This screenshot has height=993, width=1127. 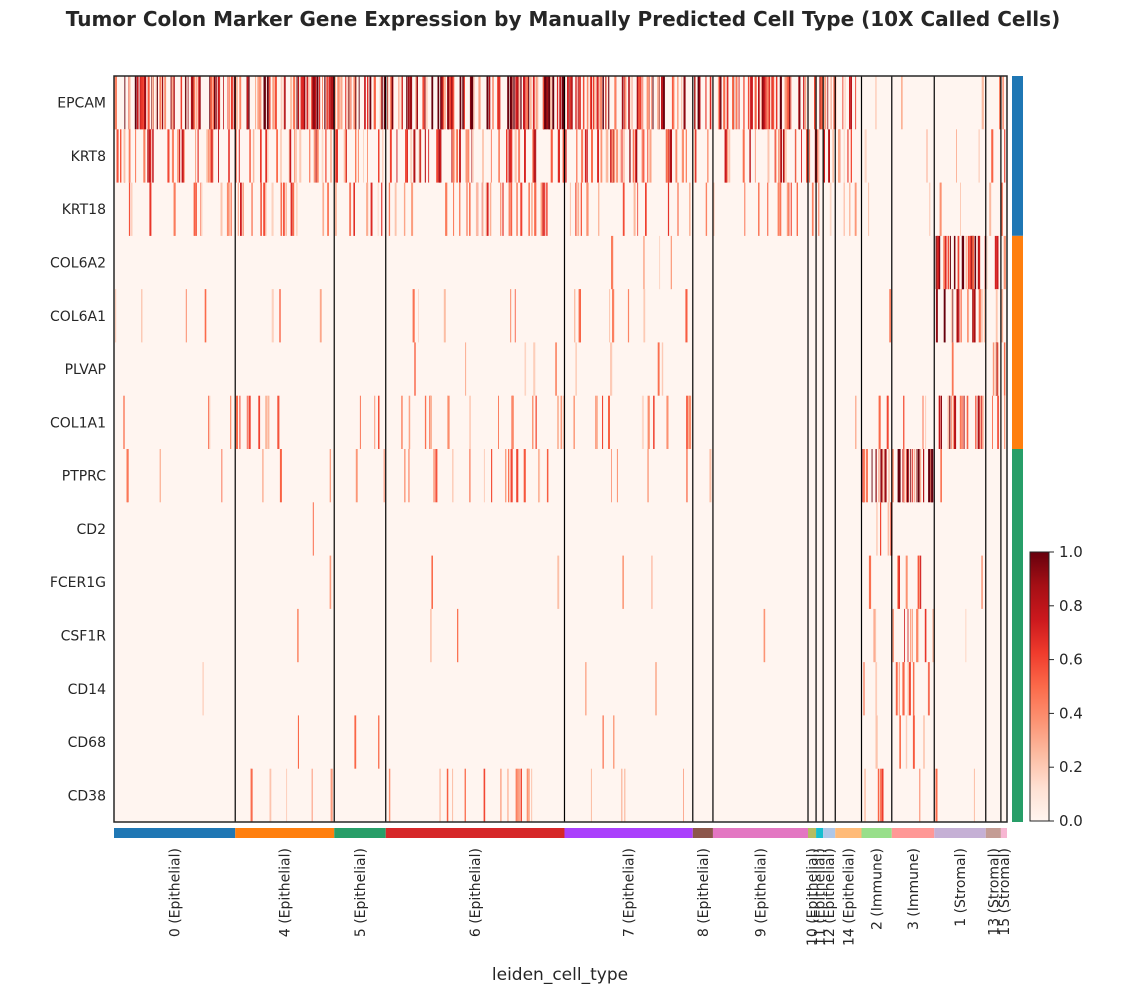 I want to click on gene-label: FCER1G, so click(x=78, y=583).